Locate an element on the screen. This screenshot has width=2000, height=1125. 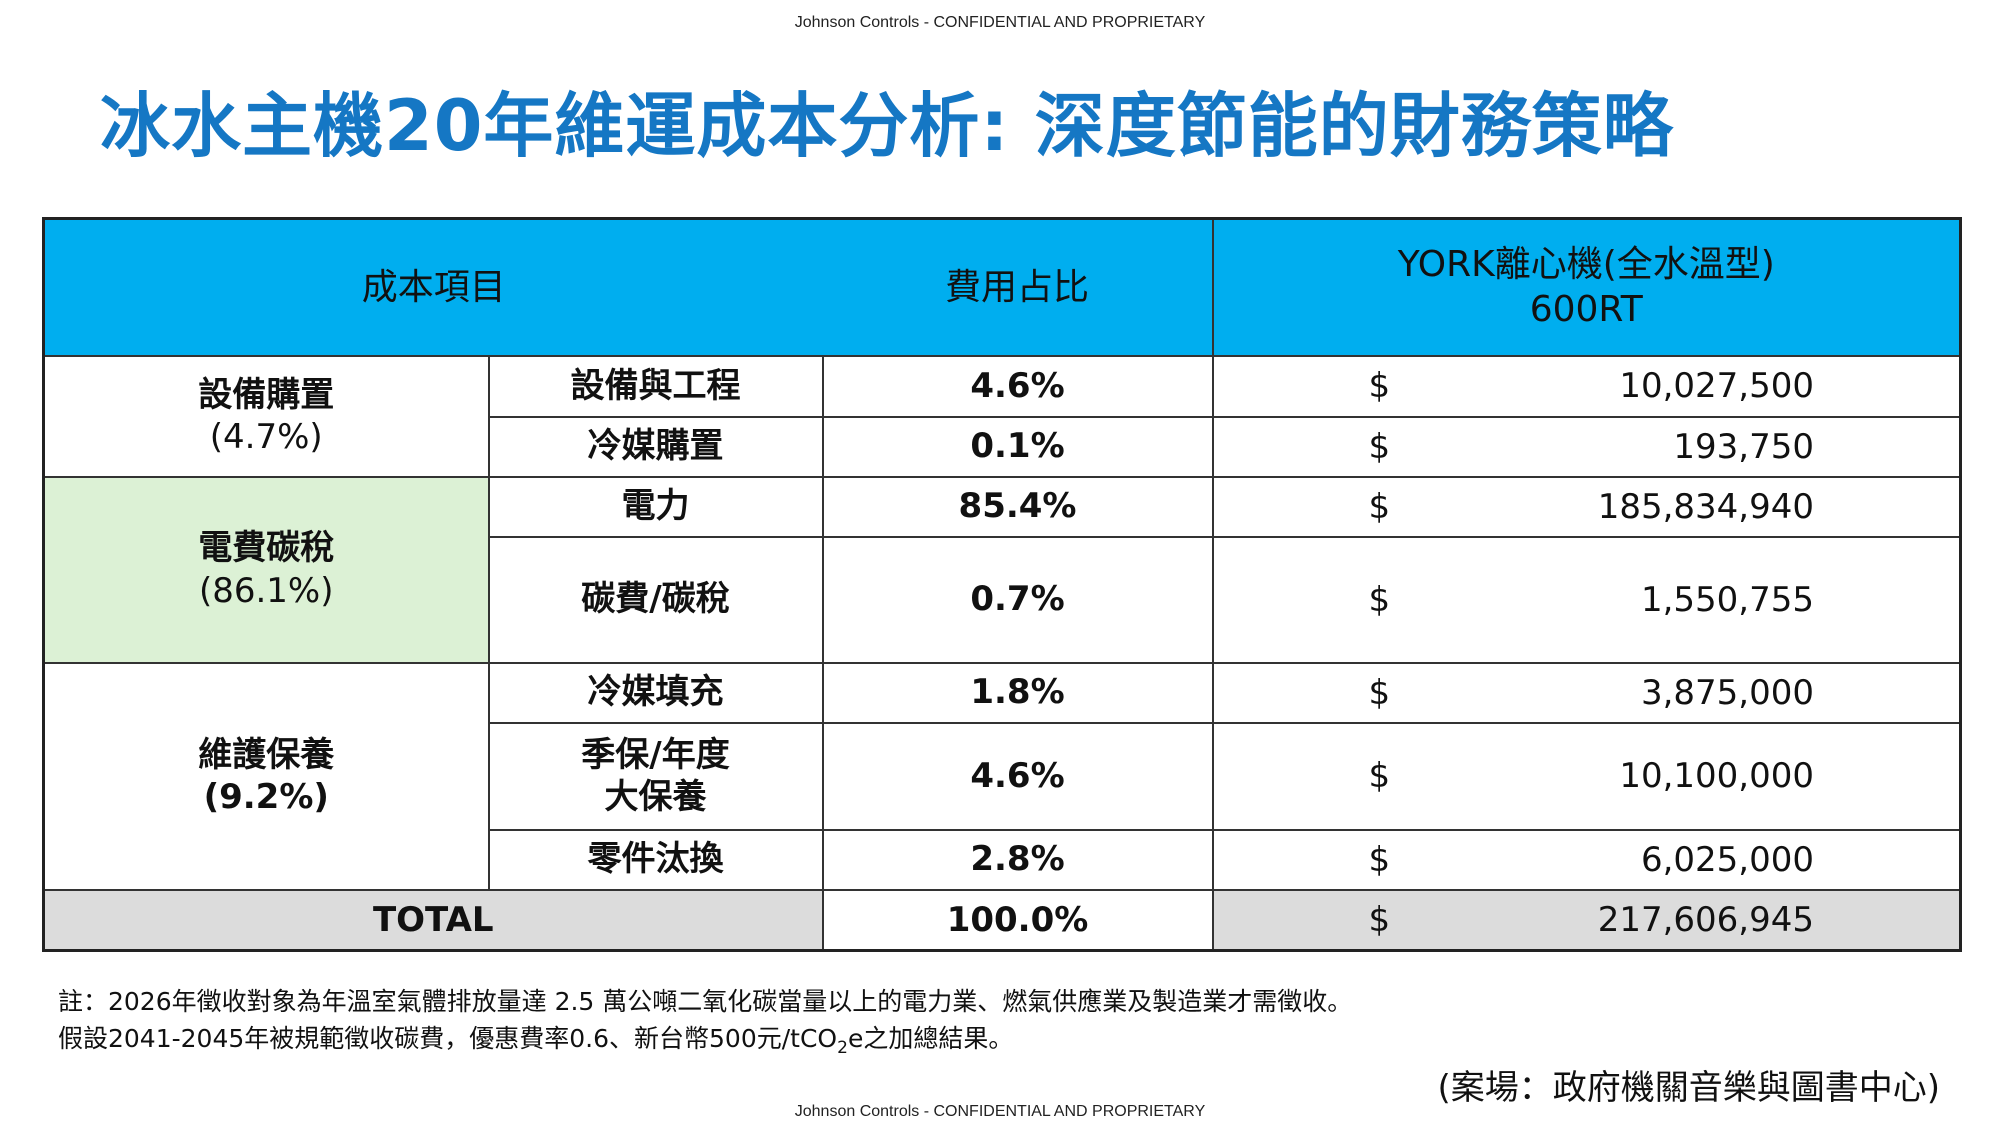
ratio-cell: 2.8% is located at coordinates (1017, 859).